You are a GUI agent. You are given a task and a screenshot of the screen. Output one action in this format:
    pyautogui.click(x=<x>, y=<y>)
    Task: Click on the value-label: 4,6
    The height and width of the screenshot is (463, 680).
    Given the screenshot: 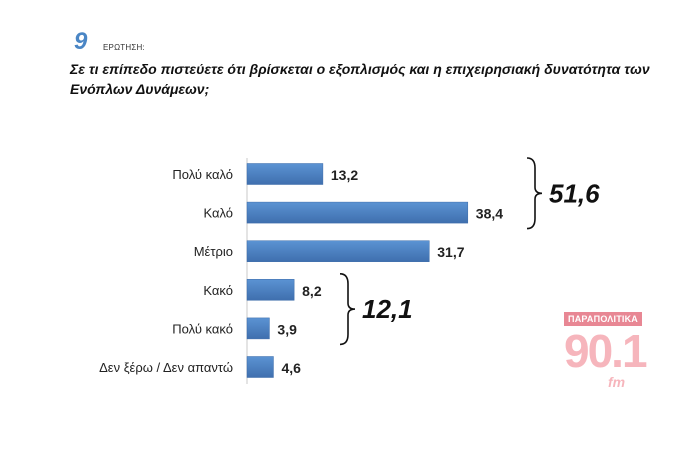 What is the action you would take?
    pyautogui.click(x=291, y=368)
    